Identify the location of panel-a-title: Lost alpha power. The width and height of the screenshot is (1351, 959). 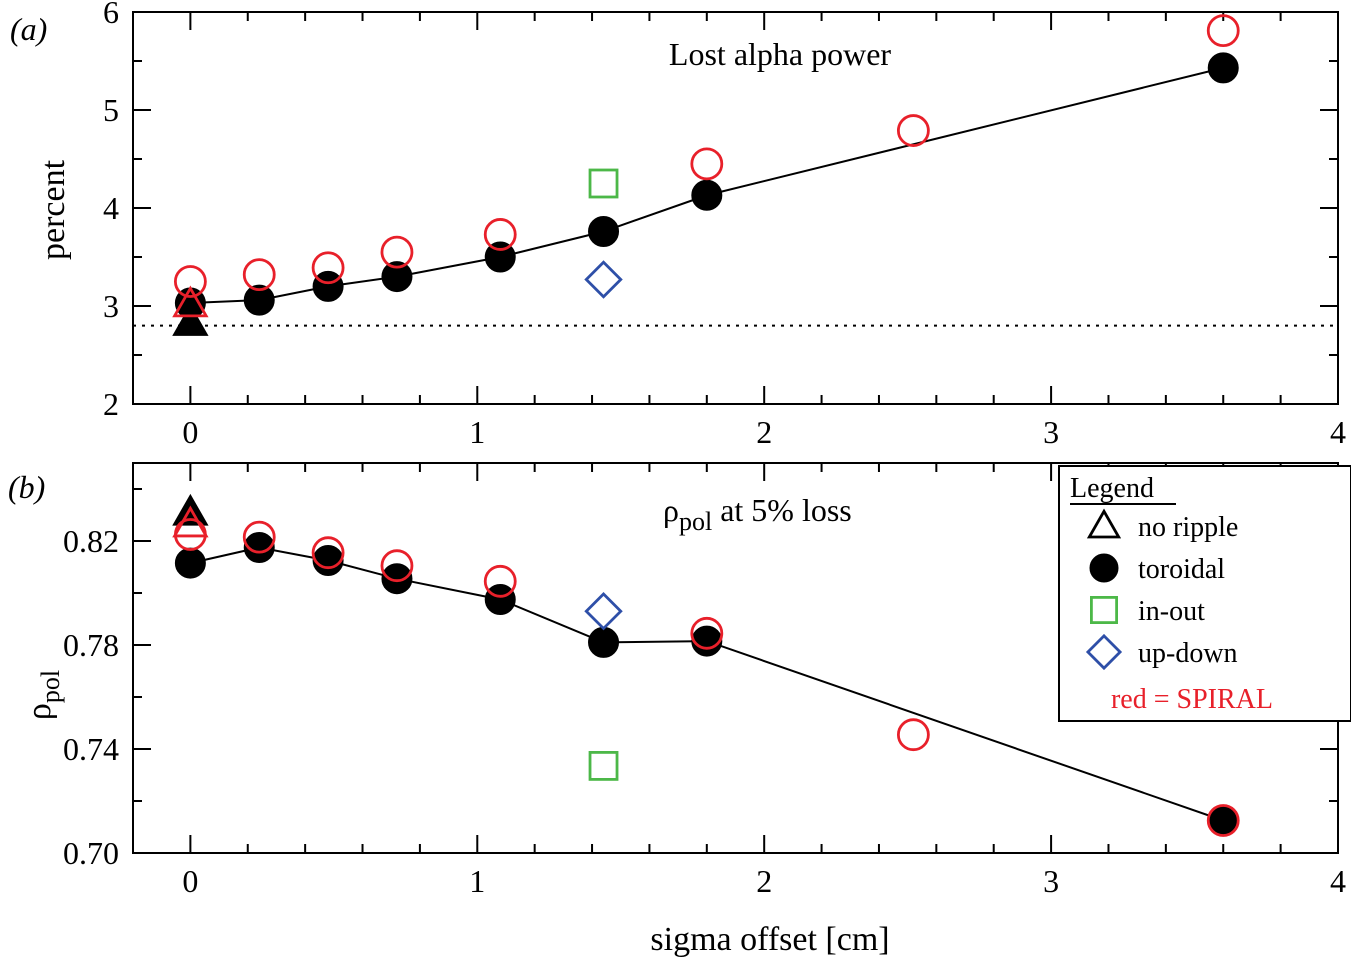
(780, 54).